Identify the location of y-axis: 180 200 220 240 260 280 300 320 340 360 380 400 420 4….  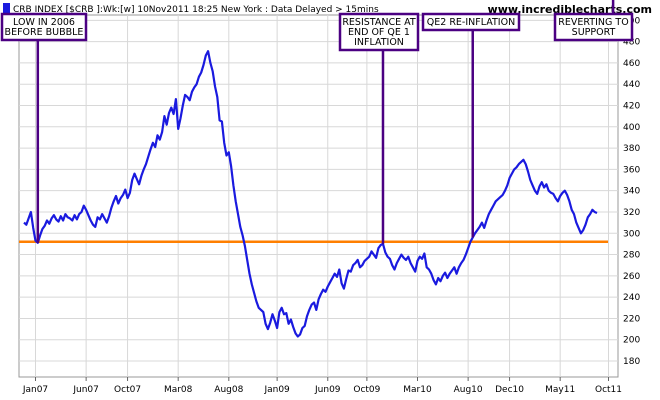
(631, 191).